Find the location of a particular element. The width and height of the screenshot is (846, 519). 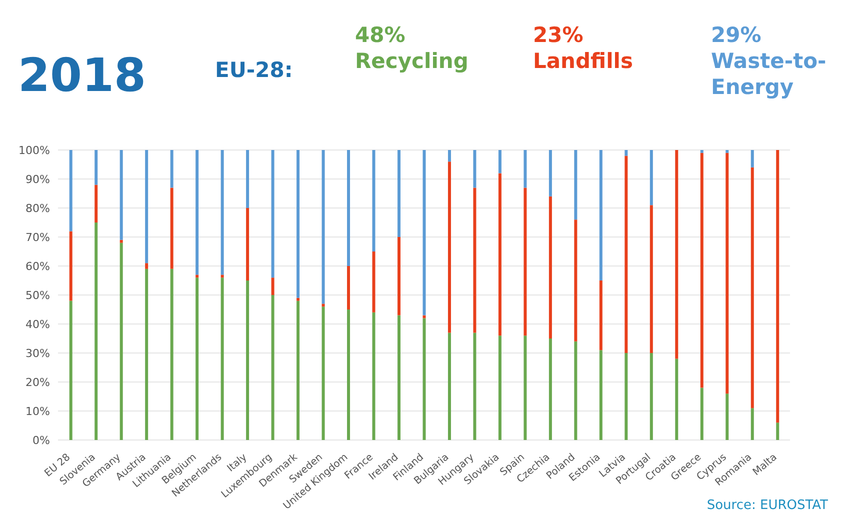

text: 48% is located at coordinates (380, 35).